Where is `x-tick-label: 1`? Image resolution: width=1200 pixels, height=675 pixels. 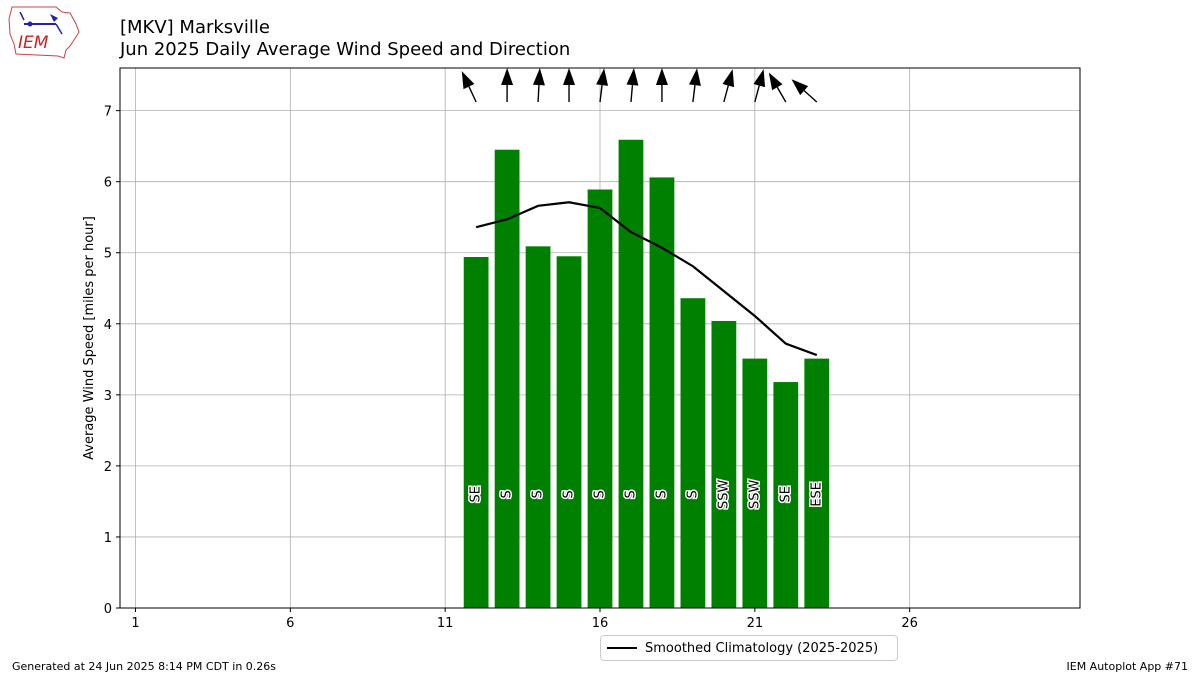 x-tick-label: 1 is located at coordinates (135, 623).